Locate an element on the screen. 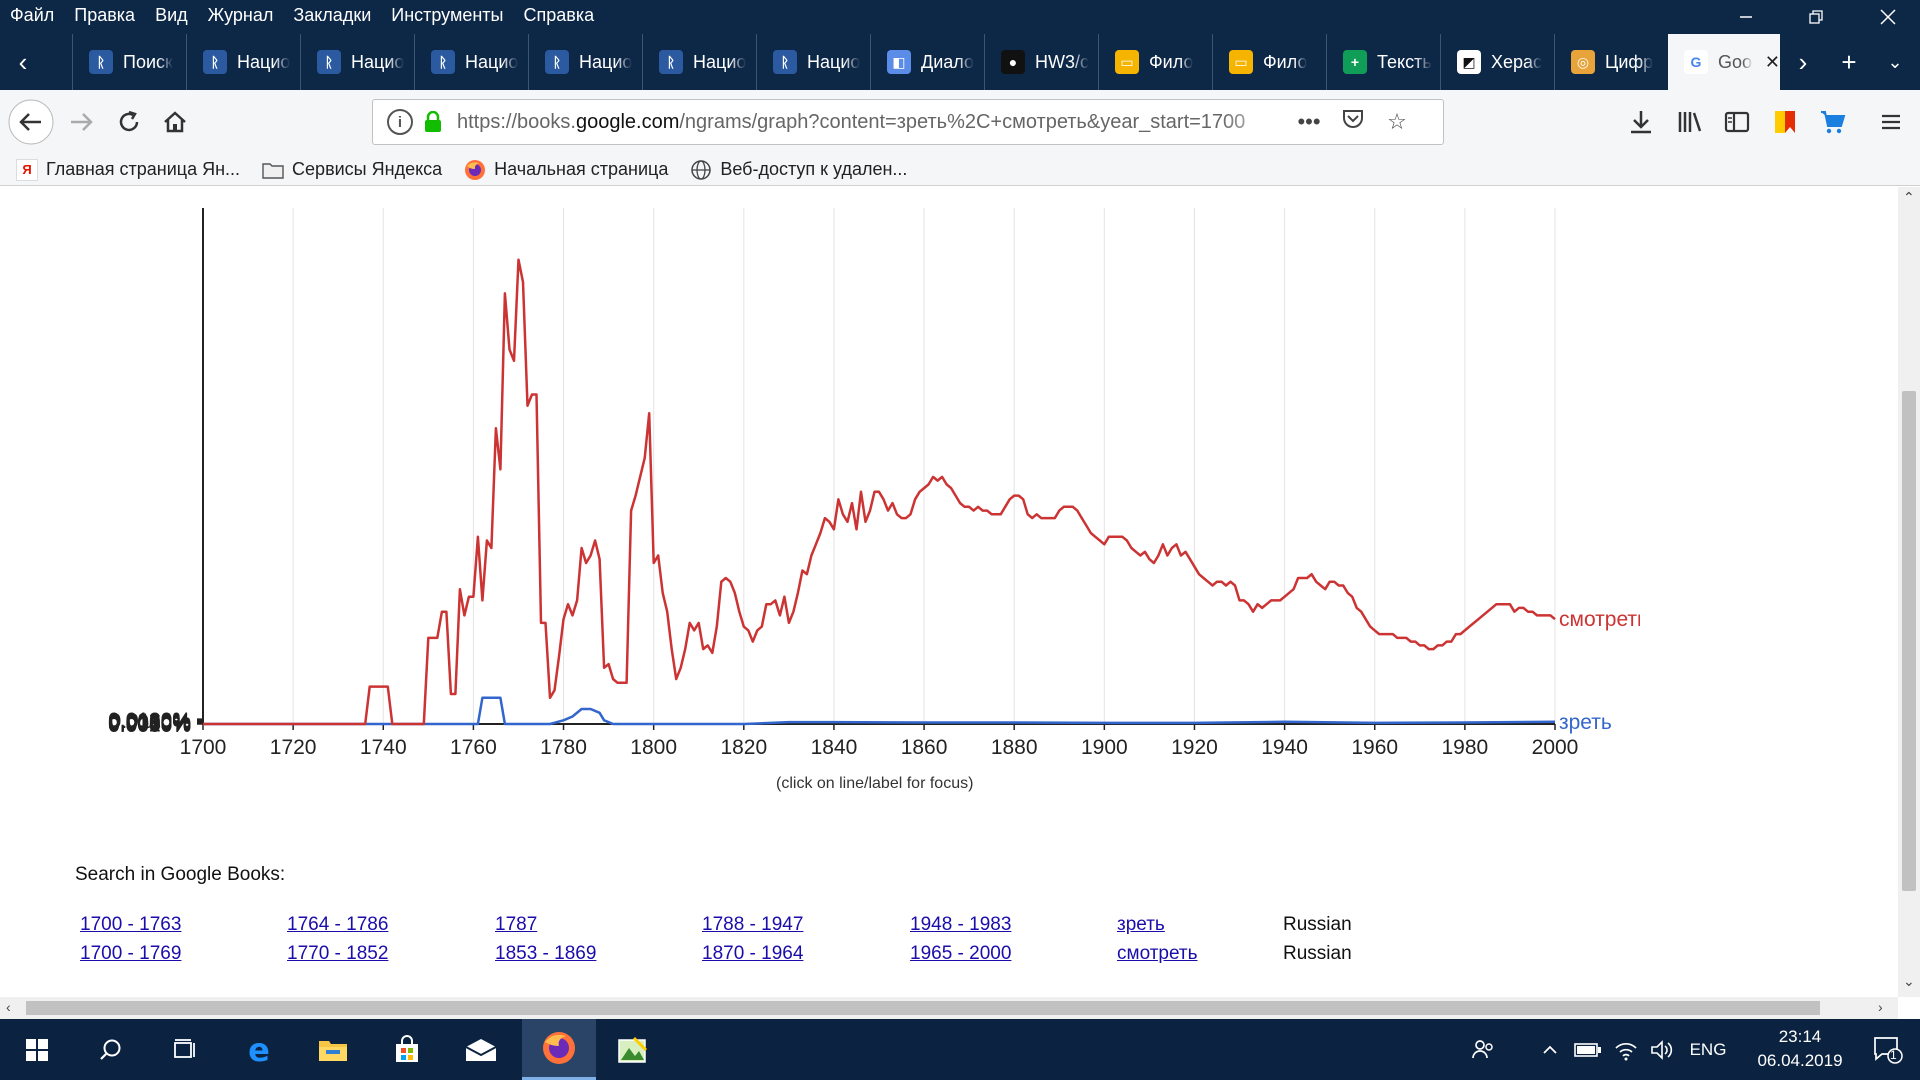 This screenshot has width=1920, height=1080. vertical-scroll-thumb is located at coordinates (1909, 641).